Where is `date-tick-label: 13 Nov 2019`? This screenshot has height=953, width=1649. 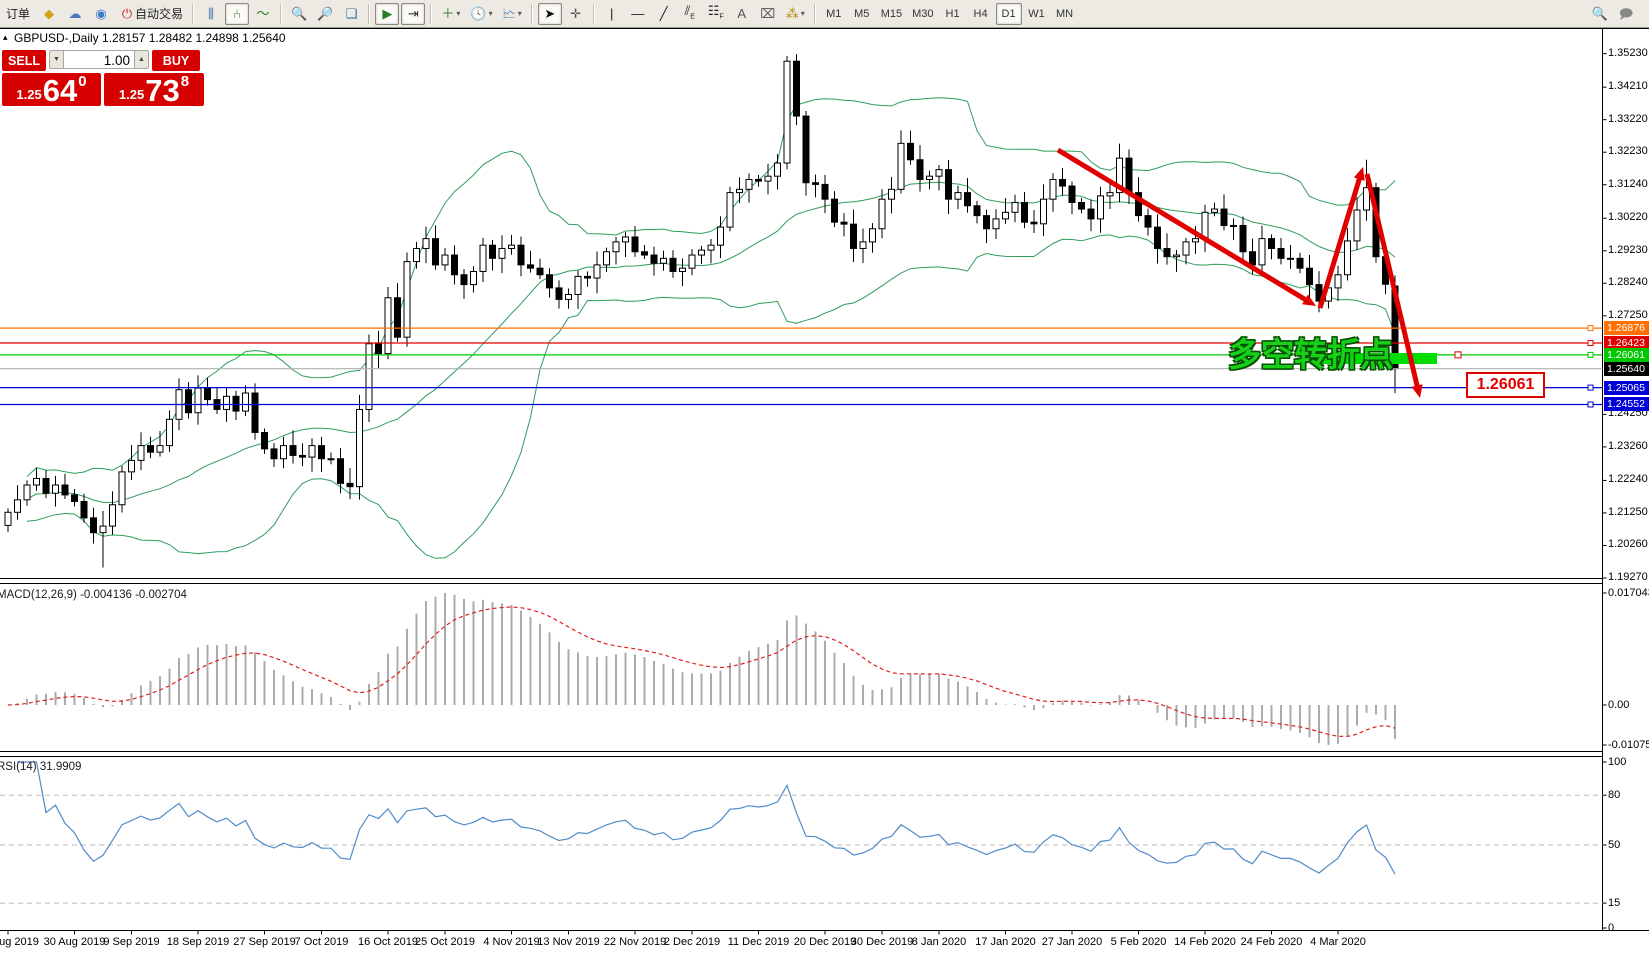 date-tick-label: 13 Nov 2019 is located at coordinates (568, 941).